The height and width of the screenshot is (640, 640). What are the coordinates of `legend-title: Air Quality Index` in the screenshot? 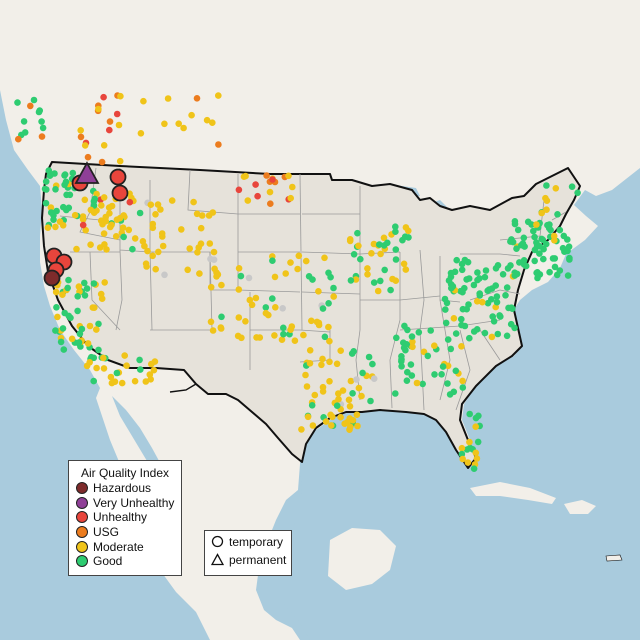 It's located at (125, 473).